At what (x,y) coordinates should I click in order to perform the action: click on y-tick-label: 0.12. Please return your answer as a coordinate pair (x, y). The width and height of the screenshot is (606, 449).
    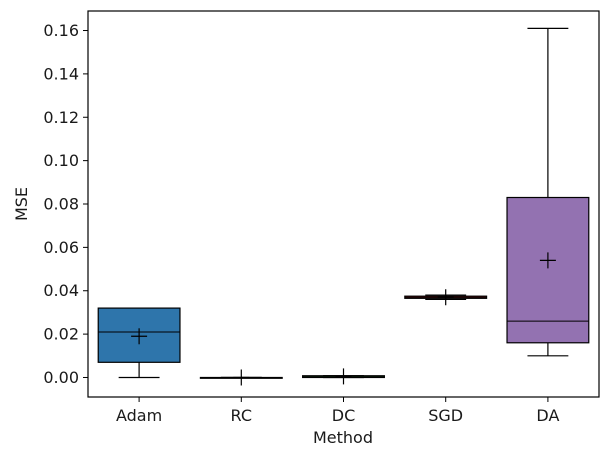
    Looking at the image, I should click on (61, 117).